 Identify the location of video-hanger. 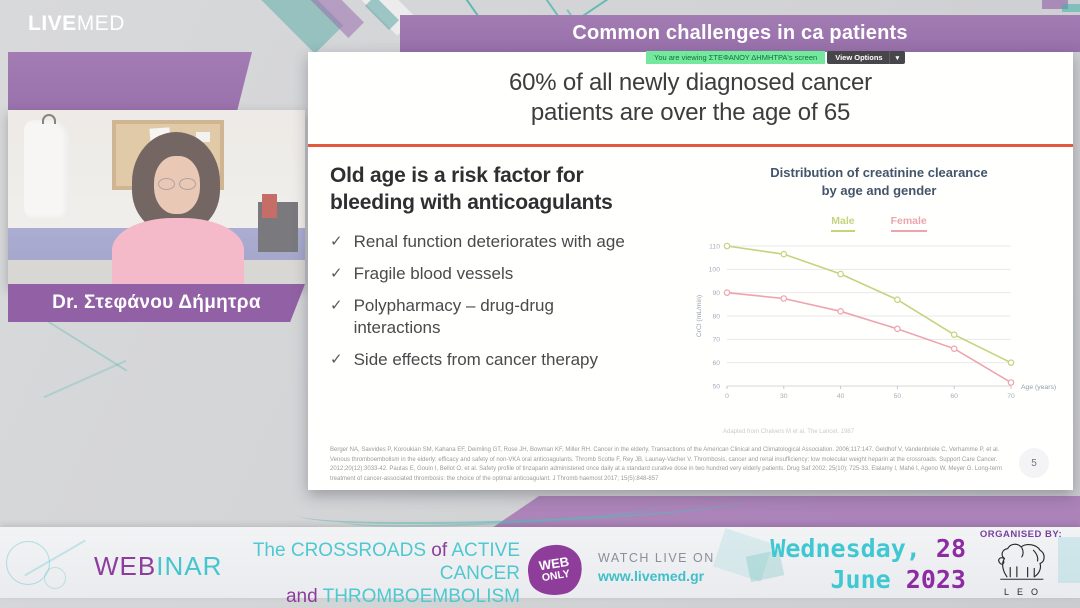
(49, 119).